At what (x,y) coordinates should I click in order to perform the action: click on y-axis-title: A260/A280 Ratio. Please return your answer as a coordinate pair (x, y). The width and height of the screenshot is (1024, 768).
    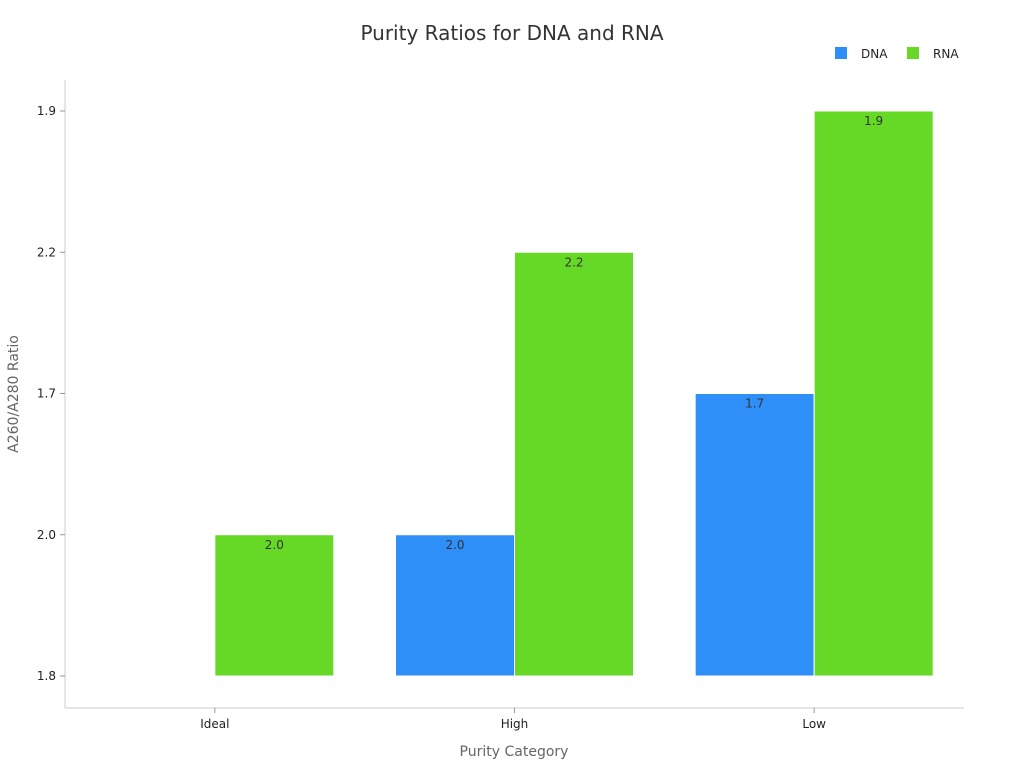
    Looking at the image, I should click on (14, 394).